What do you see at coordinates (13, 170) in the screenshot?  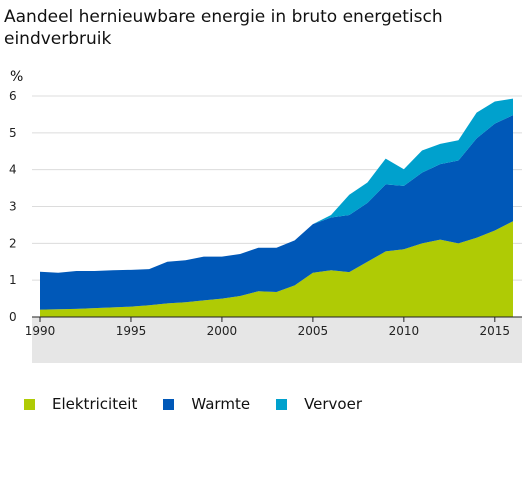 I see `y-tick-label: 4` at bounding box center [13, 170].